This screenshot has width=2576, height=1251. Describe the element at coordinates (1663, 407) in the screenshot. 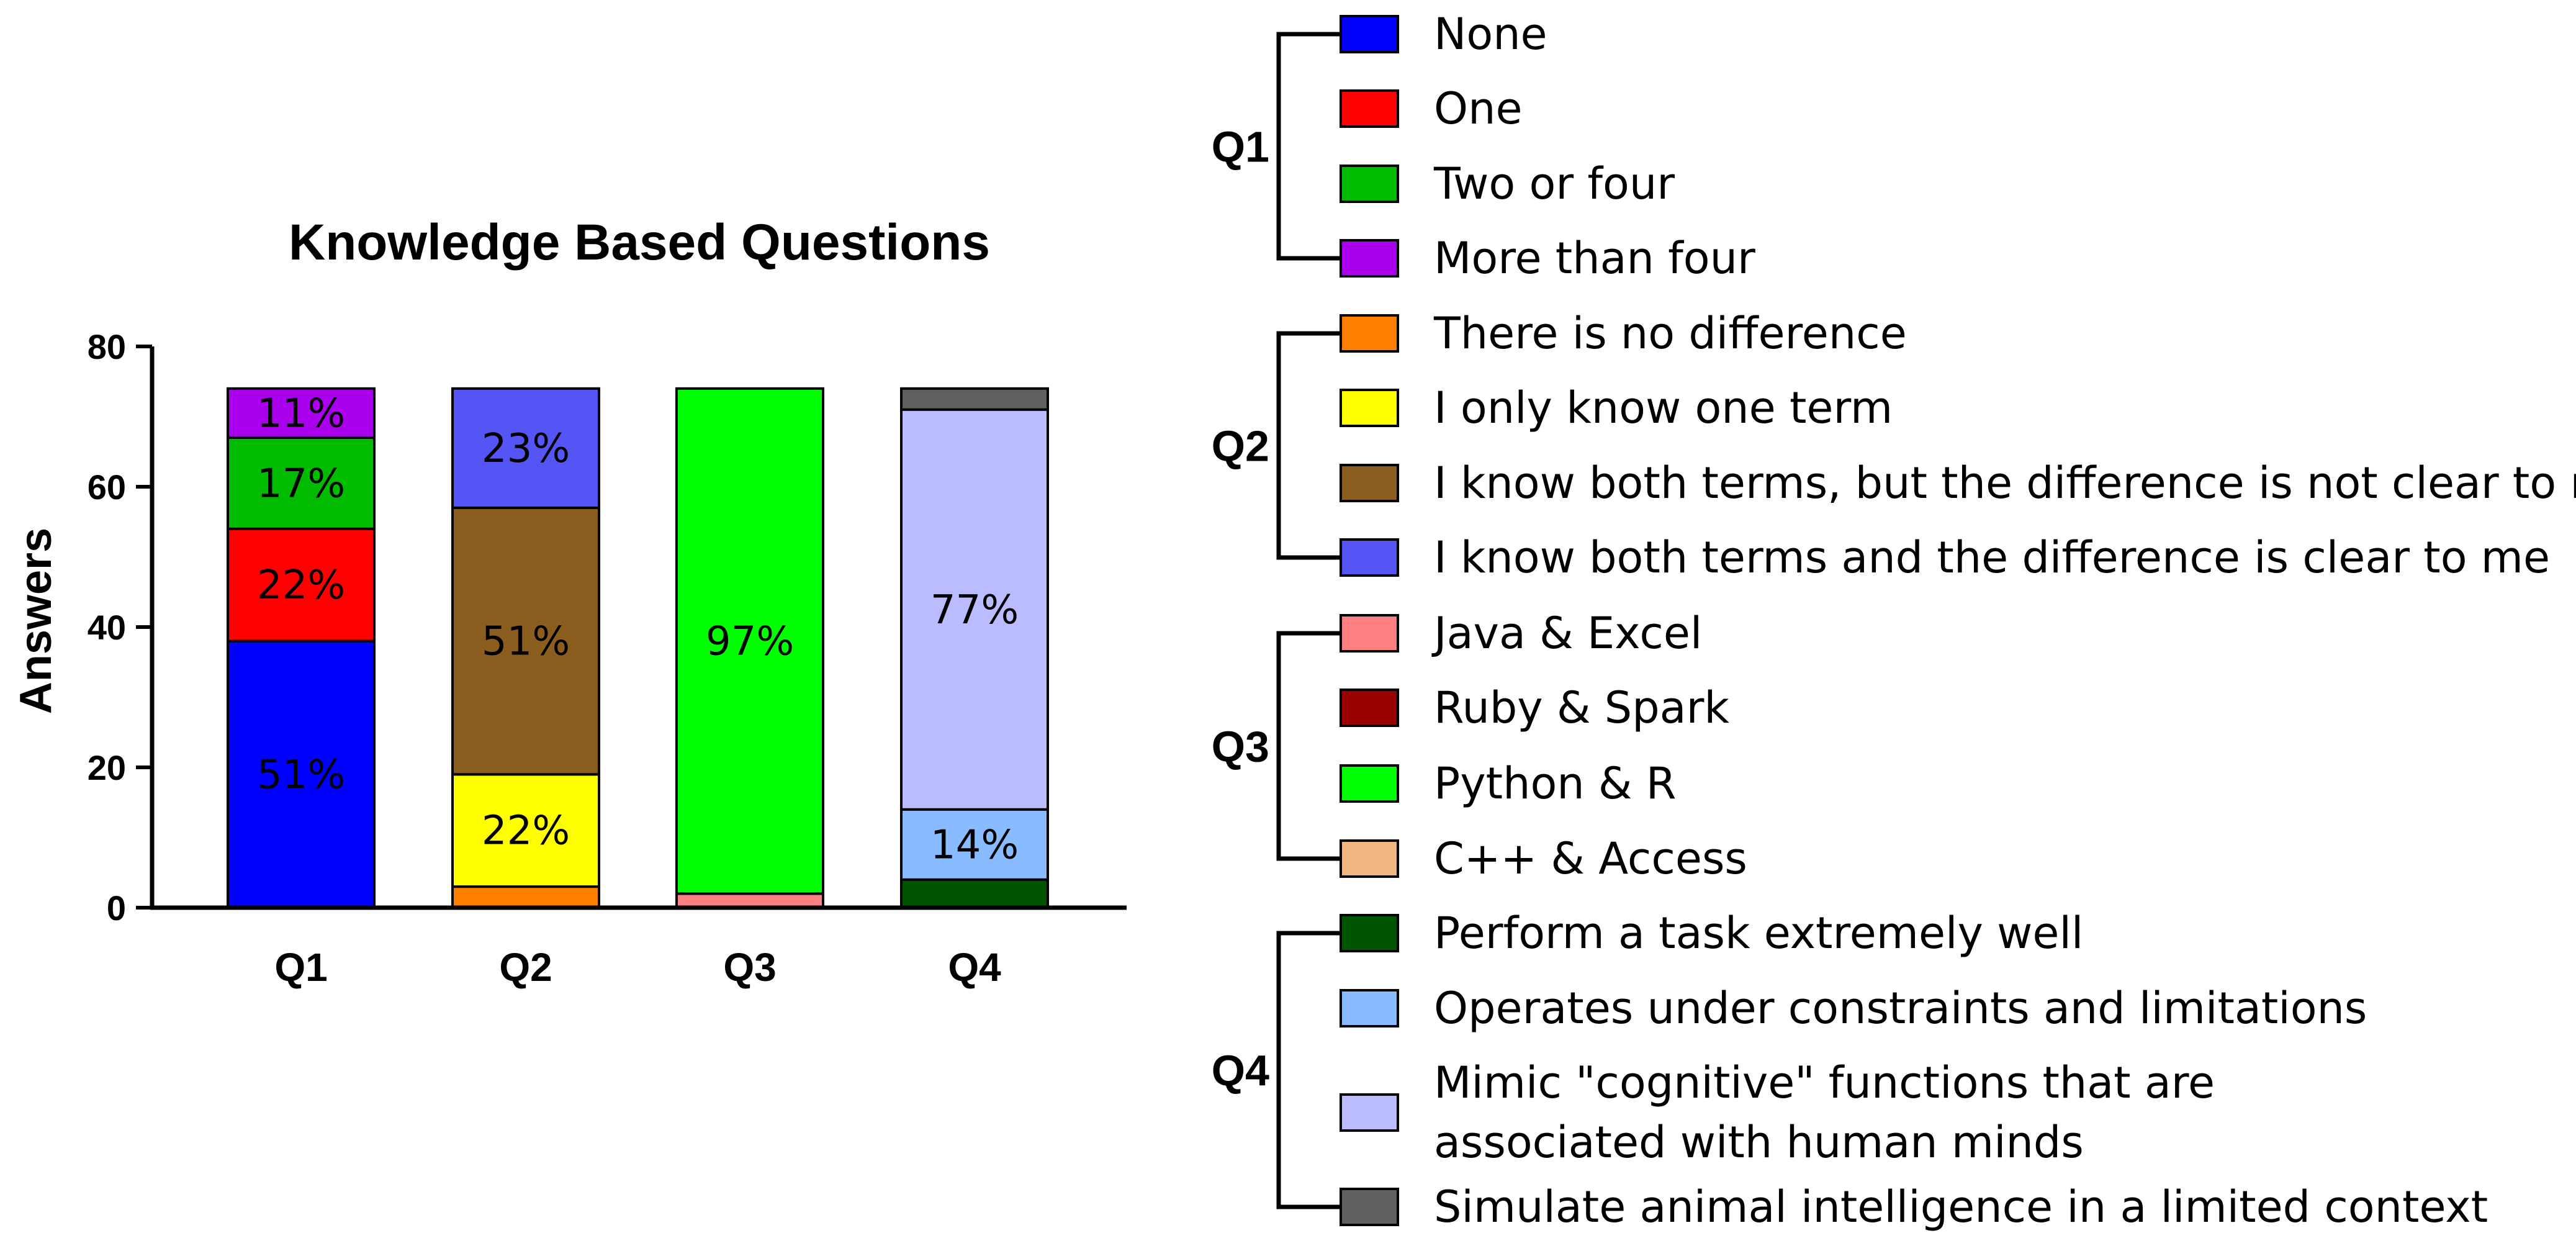

I see `legend-label: I only know one term` at that location.